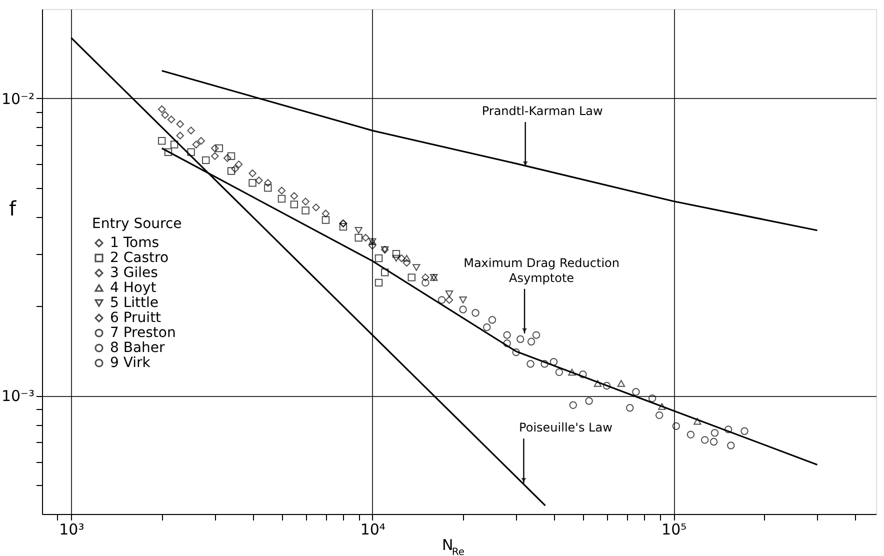  Describe the element at coordinates (135, 243) in the screenshot. I see `legend-label: 1 Toms` at that location.